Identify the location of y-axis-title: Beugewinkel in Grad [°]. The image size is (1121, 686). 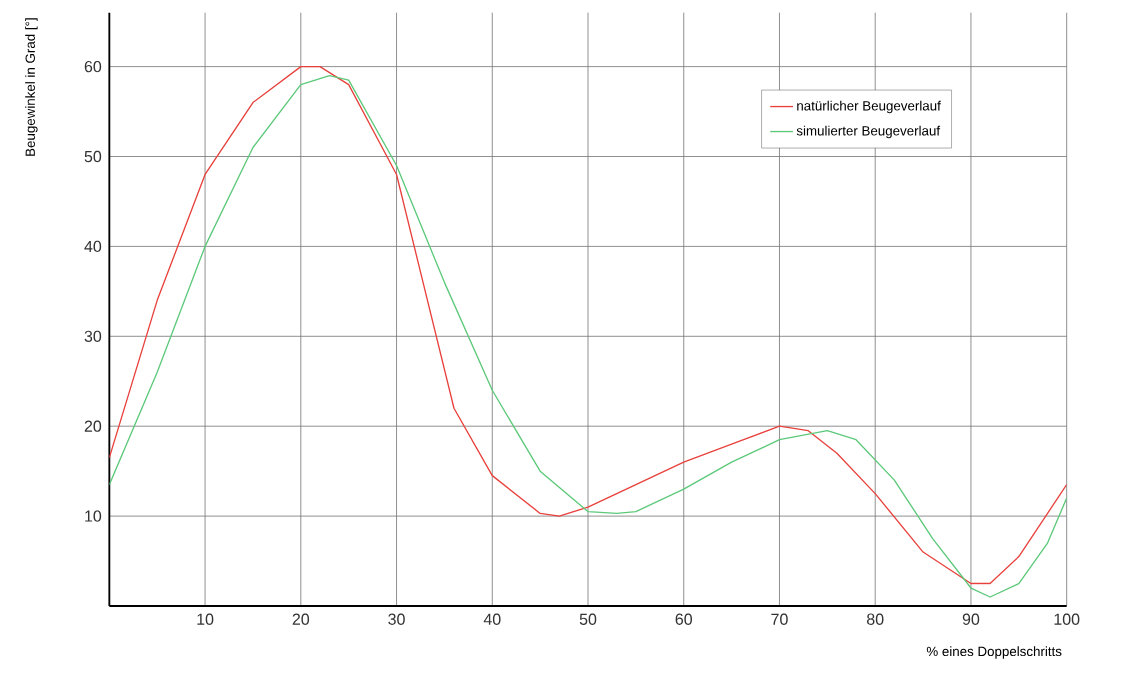
(31, 87).